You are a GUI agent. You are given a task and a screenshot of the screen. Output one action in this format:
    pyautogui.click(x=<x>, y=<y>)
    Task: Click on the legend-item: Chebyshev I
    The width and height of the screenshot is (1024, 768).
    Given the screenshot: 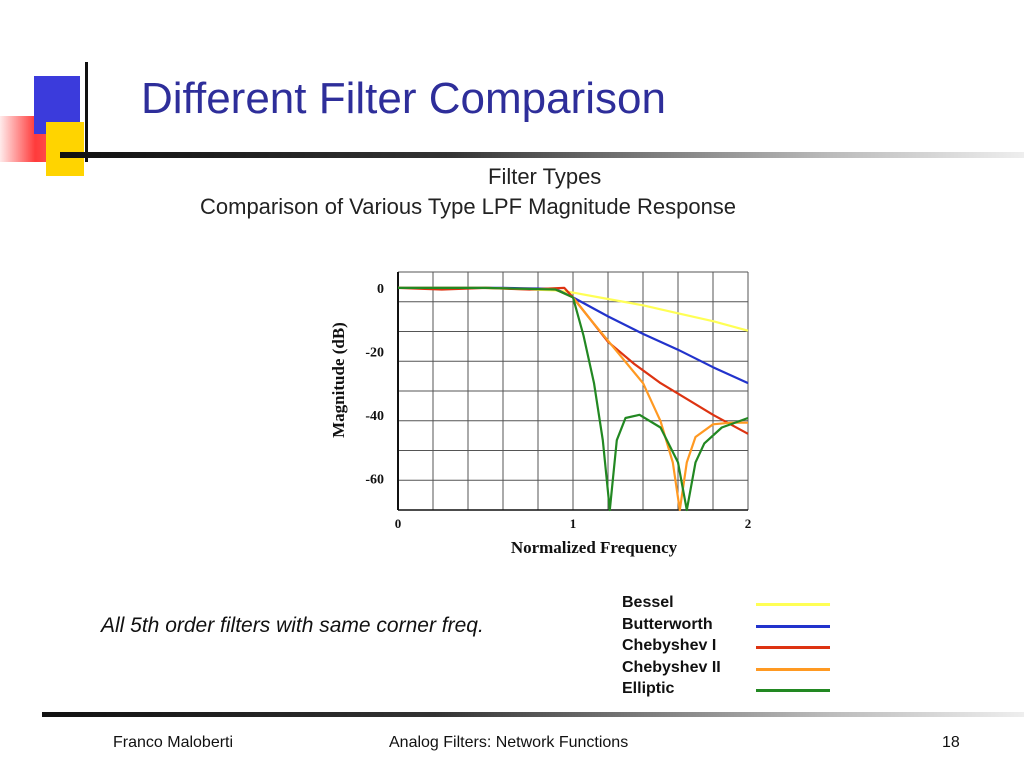 What is the action you would take?
    pyautogui.click(x=732, y=648)
    